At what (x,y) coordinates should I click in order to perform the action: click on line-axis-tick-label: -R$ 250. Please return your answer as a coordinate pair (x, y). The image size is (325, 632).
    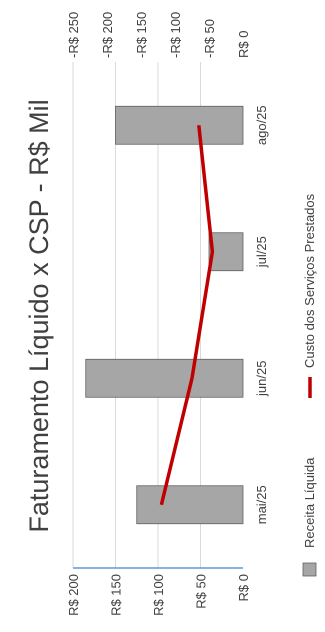
    Looking at the image, I should click on (73, 35).